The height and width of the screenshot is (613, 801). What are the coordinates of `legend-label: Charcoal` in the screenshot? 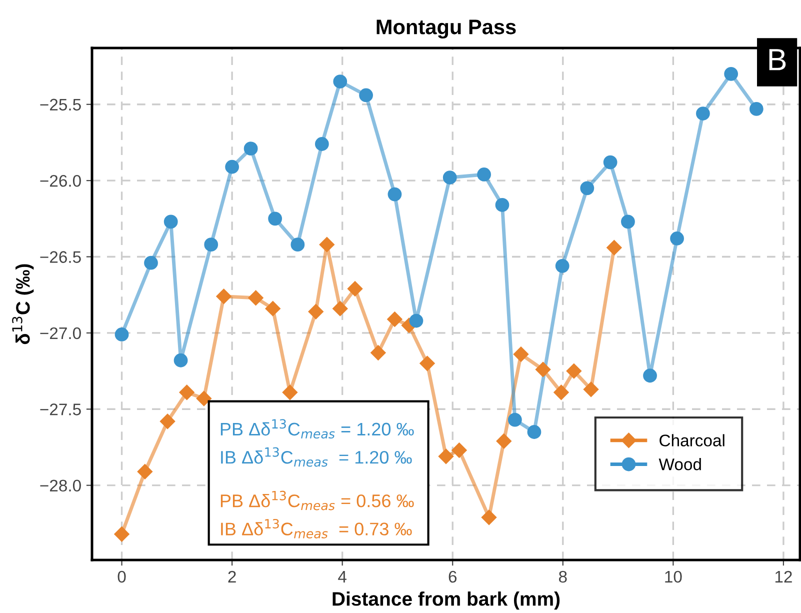 It's located at (692, 440).